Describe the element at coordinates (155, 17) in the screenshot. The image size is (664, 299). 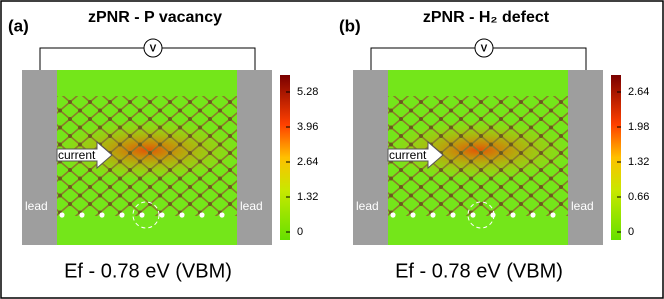
I see `panel-title: zPNR - P vacancy` at that location.